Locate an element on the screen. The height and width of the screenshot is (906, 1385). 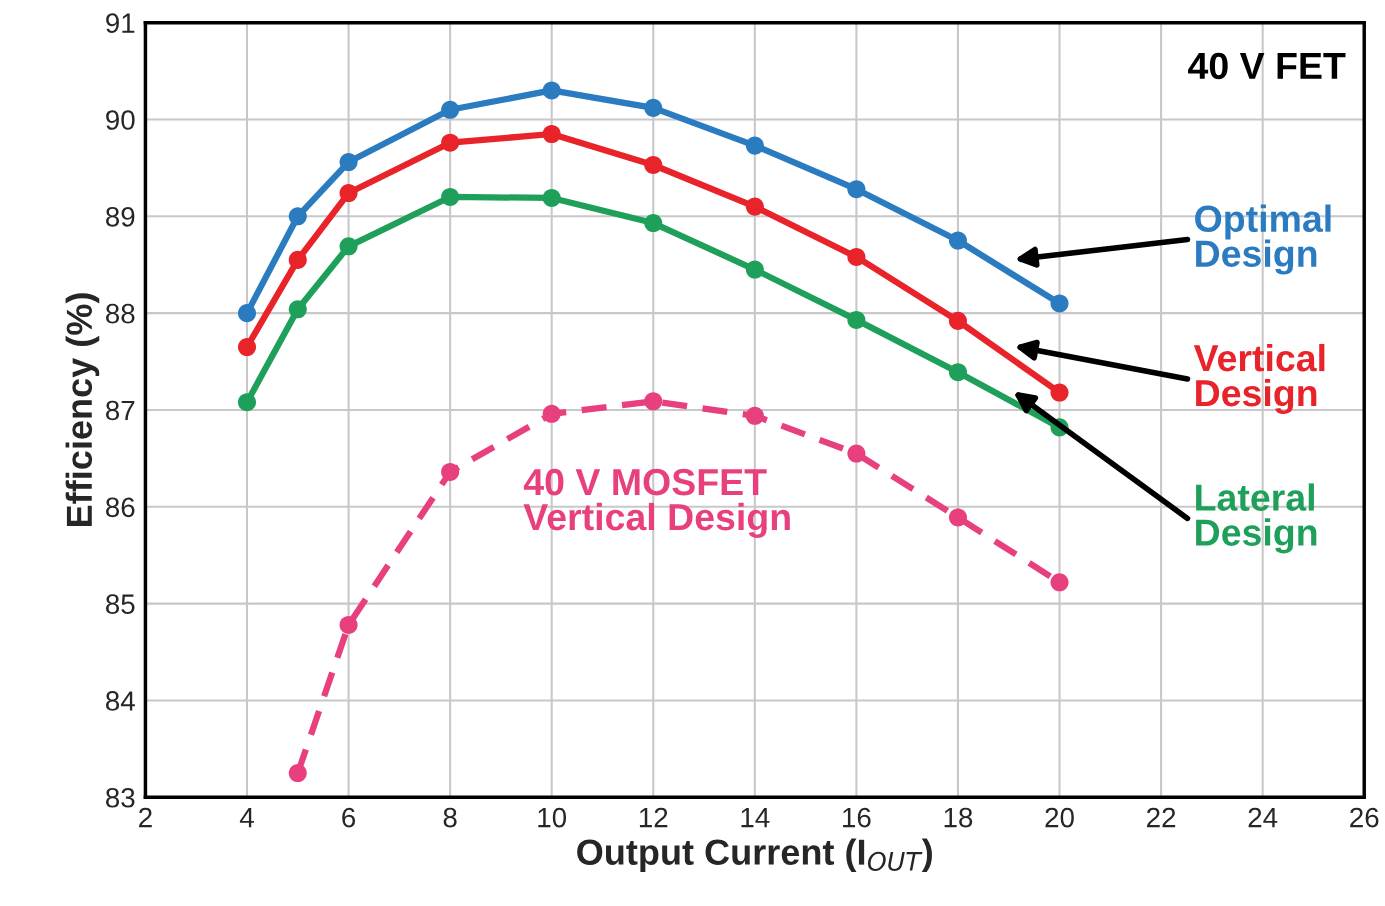
x-tick-label: 8 is located at coordinates (450, 817).